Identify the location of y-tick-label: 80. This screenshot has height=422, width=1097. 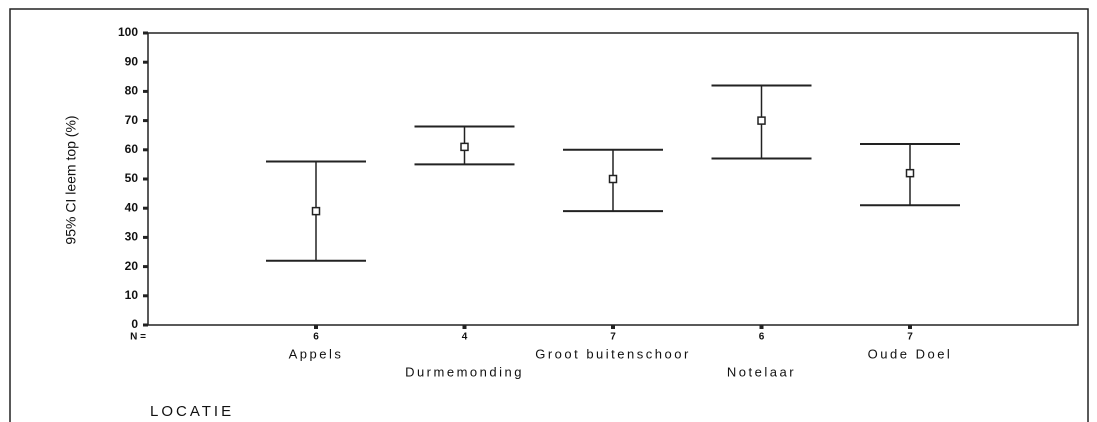
(132, 91).